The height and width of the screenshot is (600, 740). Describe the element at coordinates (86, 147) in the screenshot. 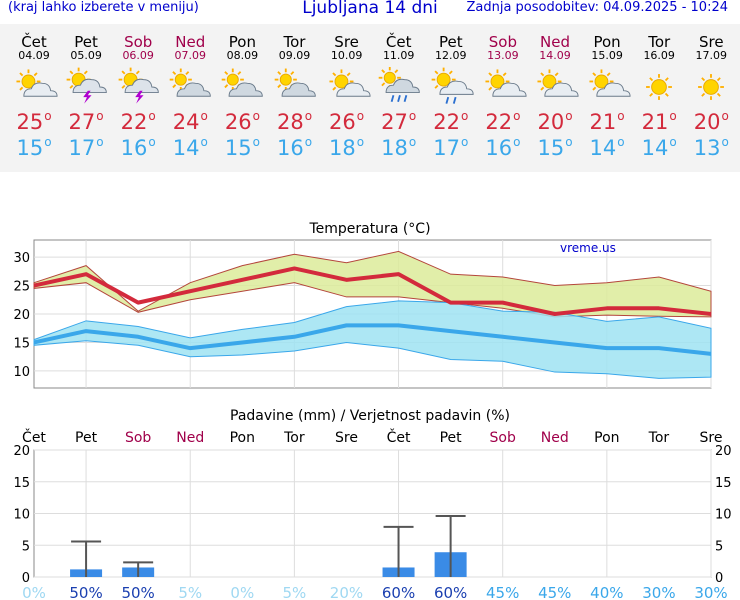

I see `min-temperature: 17o` at that location.